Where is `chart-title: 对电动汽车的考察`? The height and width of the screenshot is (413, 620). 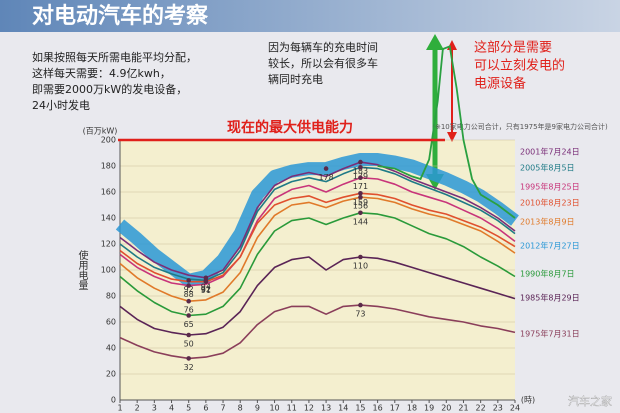
chart-title: 对电动汽车的考察 is located at coordinates (120, 16).